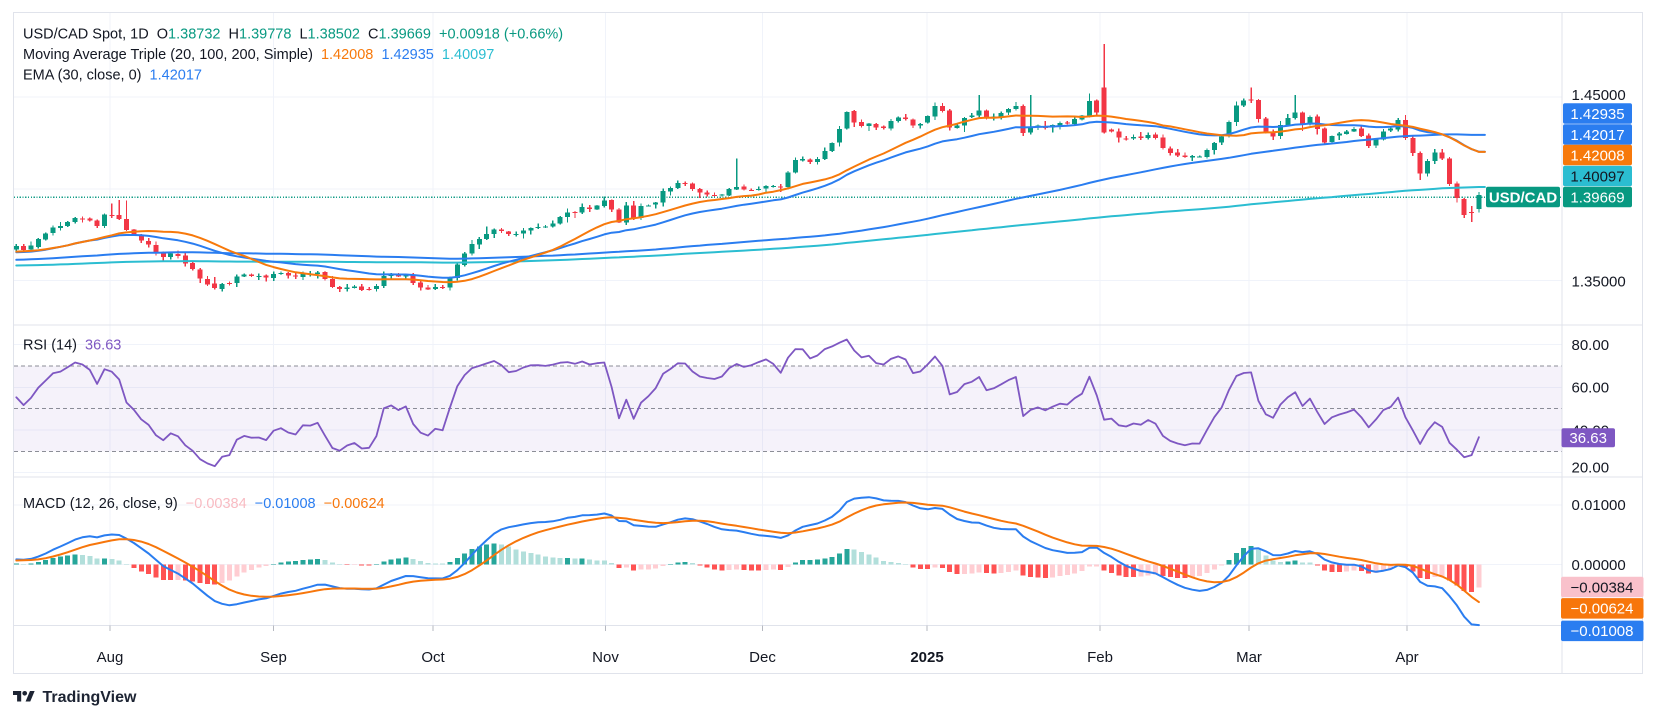  Describe the element at coordinates (605, 657) in the screenshot. I see `svg-text: Nov` at that location.